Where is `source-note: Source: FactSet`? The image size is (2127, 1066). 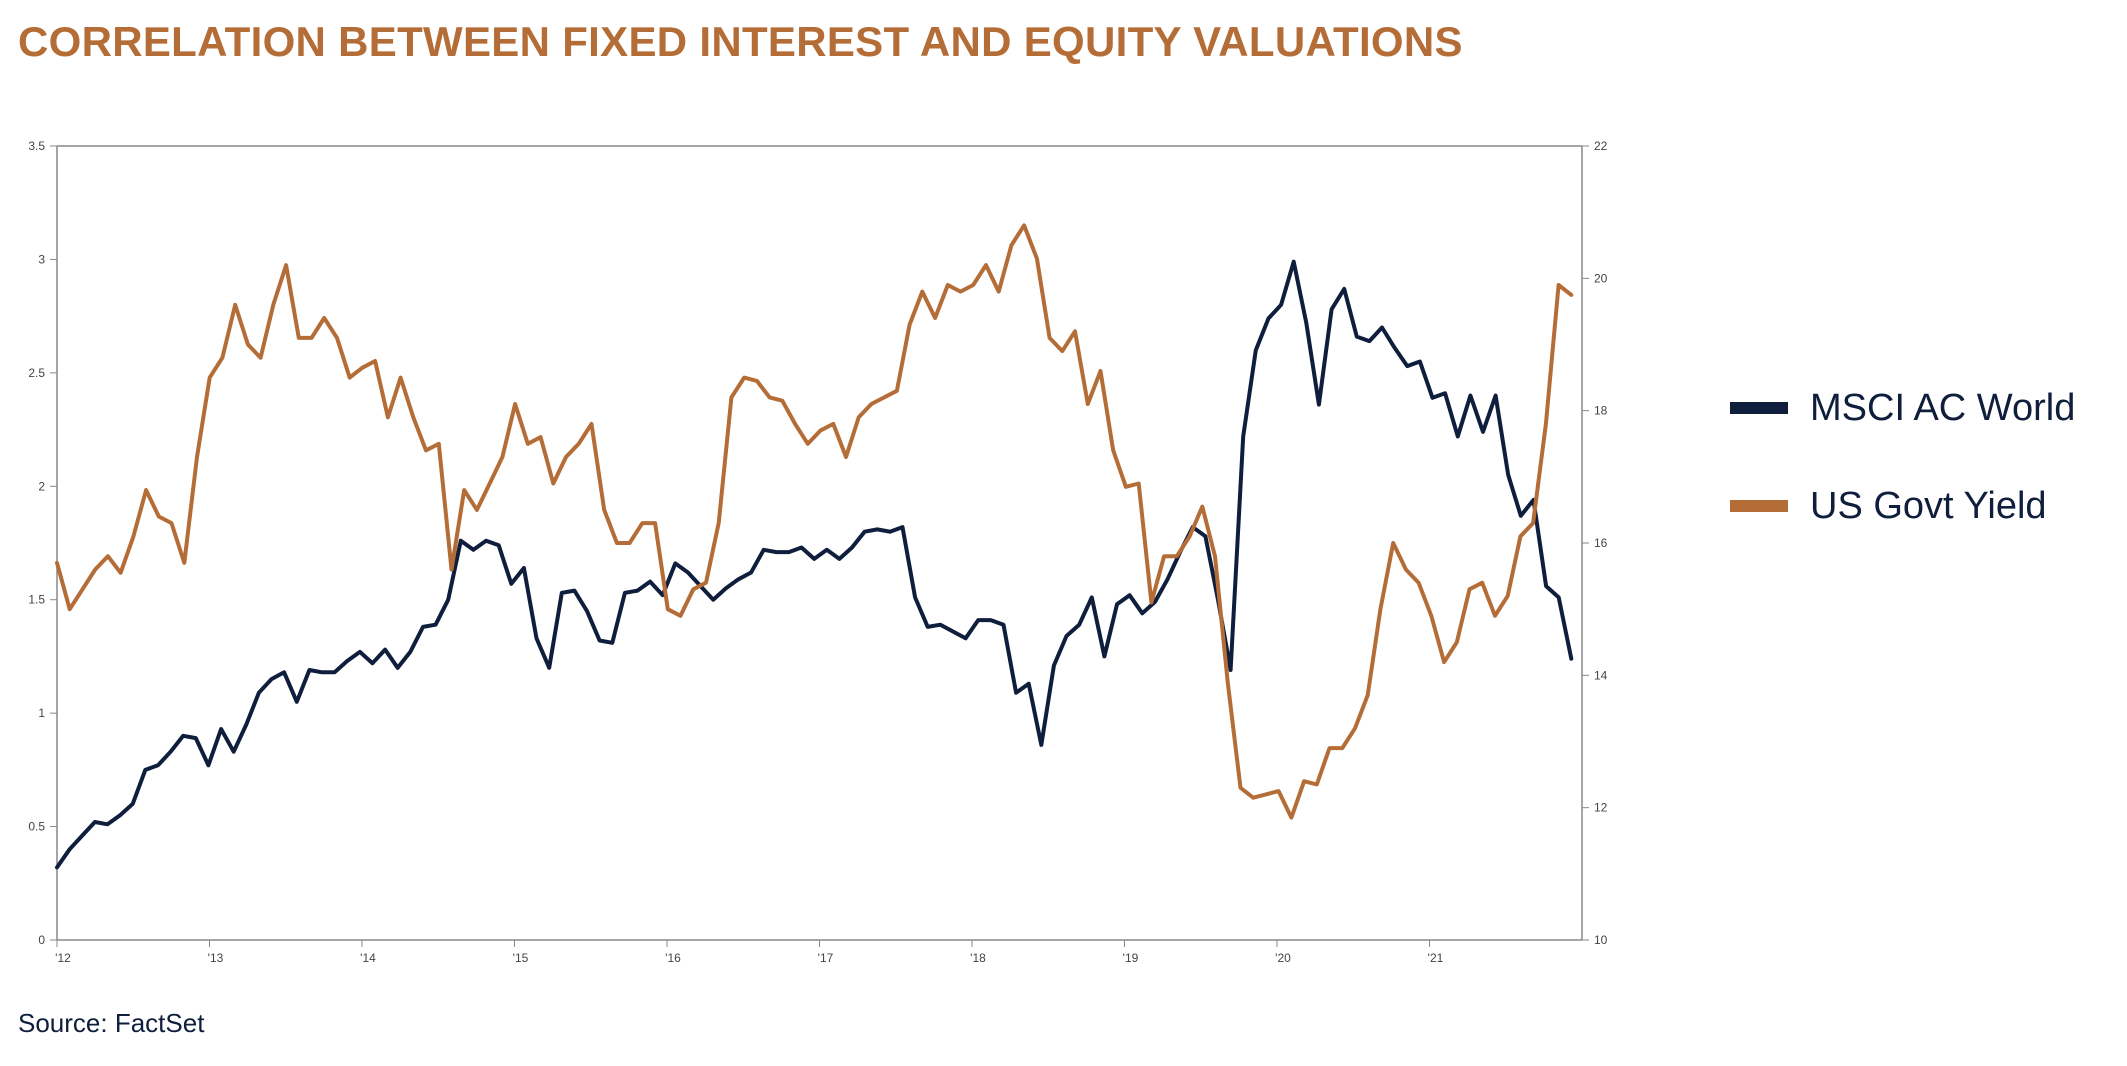
source-note: Source: FactSet is located at coordinates (111, 1023).